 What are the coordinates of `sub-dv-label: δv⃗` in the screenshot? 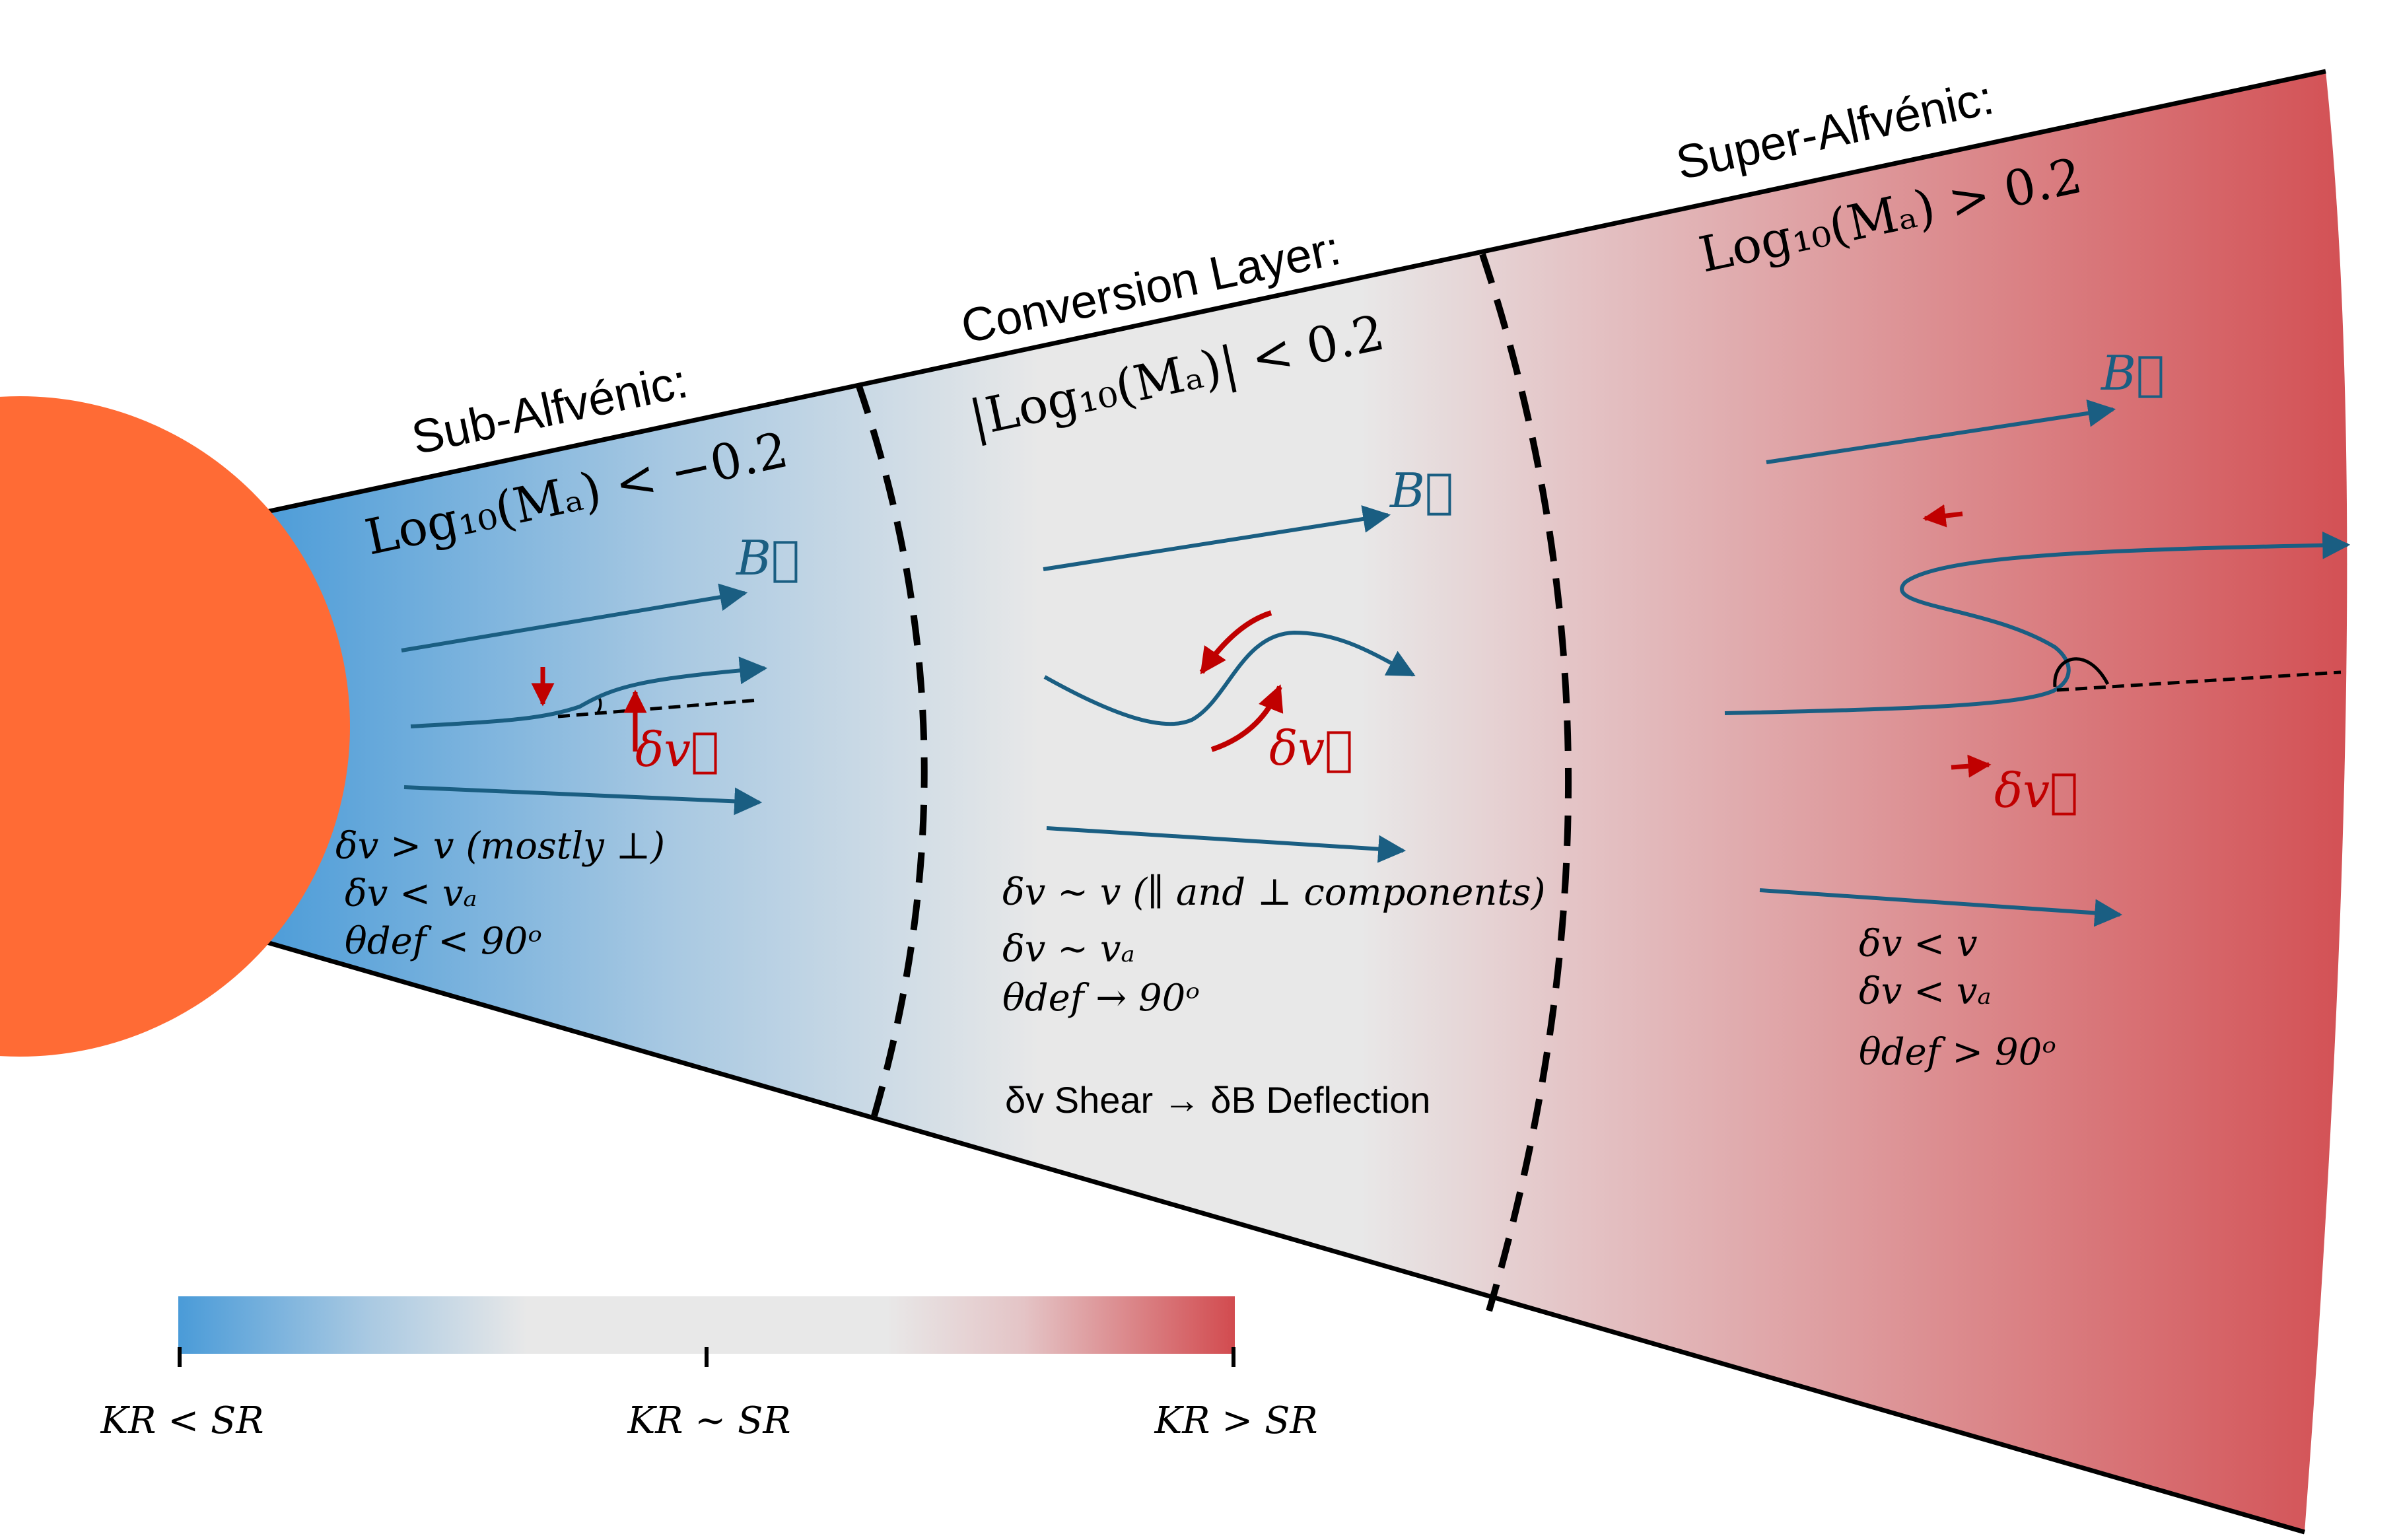 It's located at (677, 749).